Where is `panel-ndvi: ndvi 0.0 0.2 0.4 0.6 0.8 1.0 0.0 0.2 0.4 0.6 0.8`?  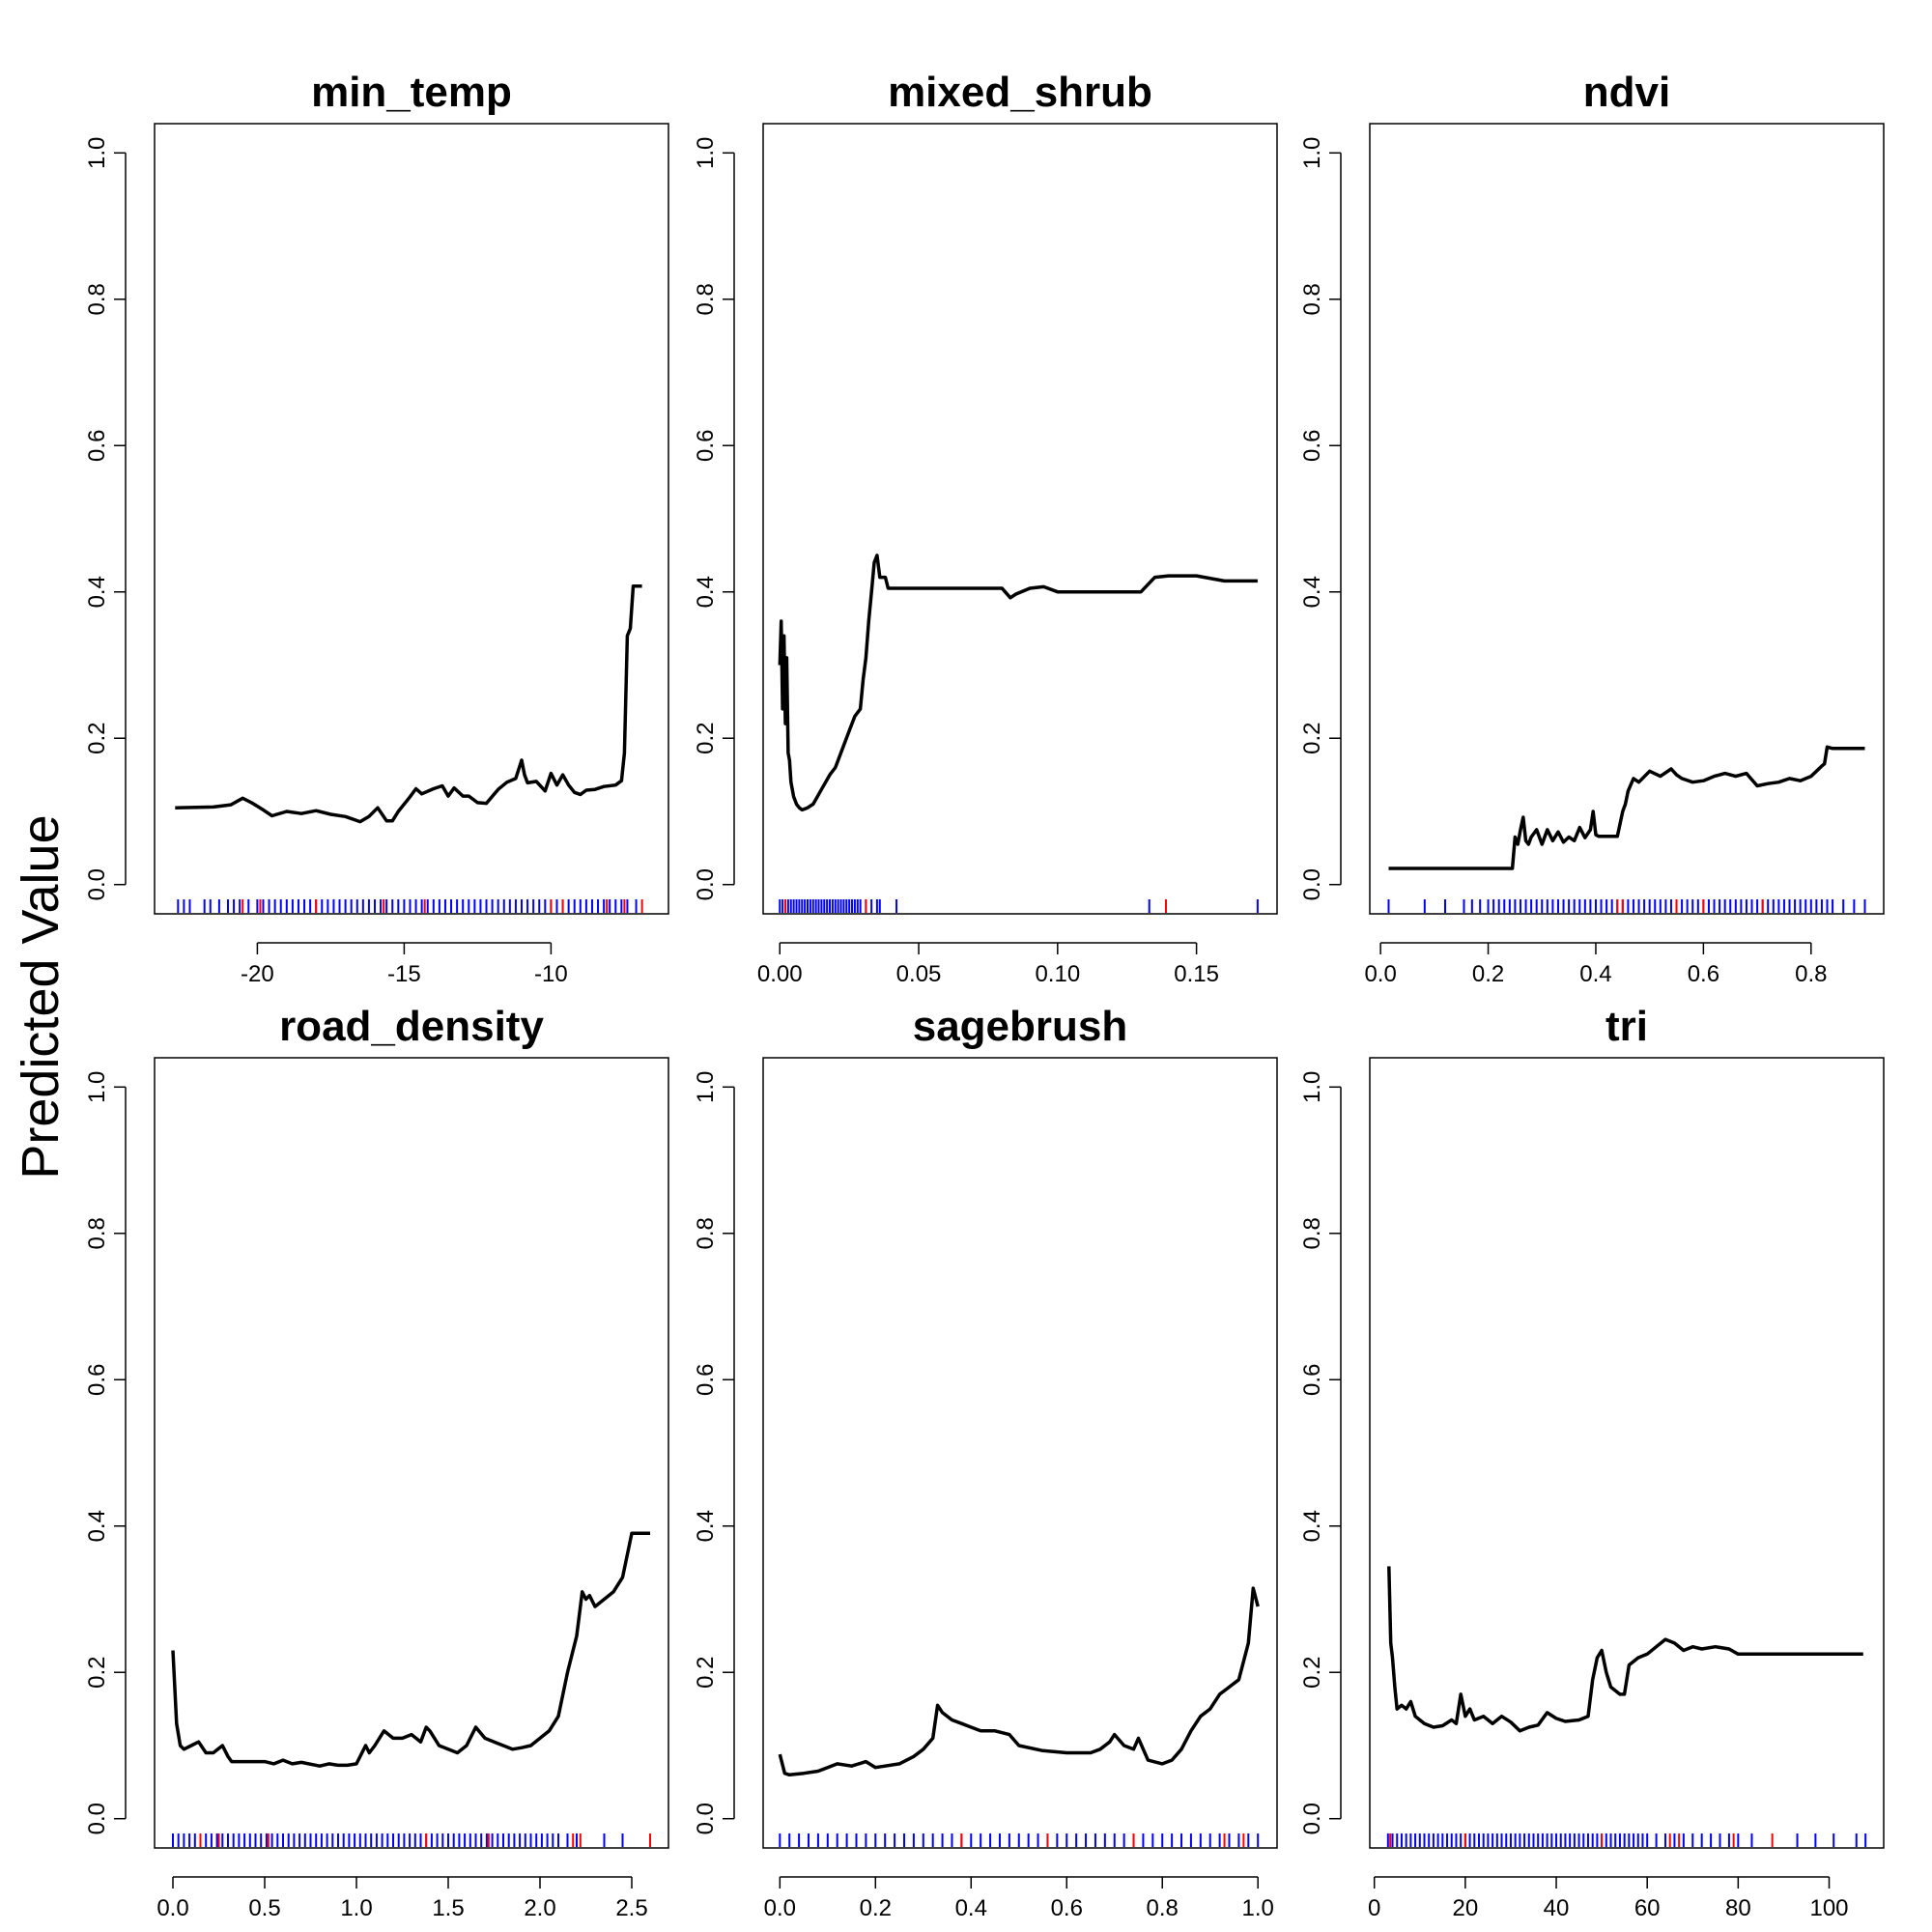
panel-ndvi: ndvi 0.0 0.2 0.4 0.6 0.8 1.0 0.0 0.2 0.4 0.6 0.8 is located at coordinates (1592, 528).